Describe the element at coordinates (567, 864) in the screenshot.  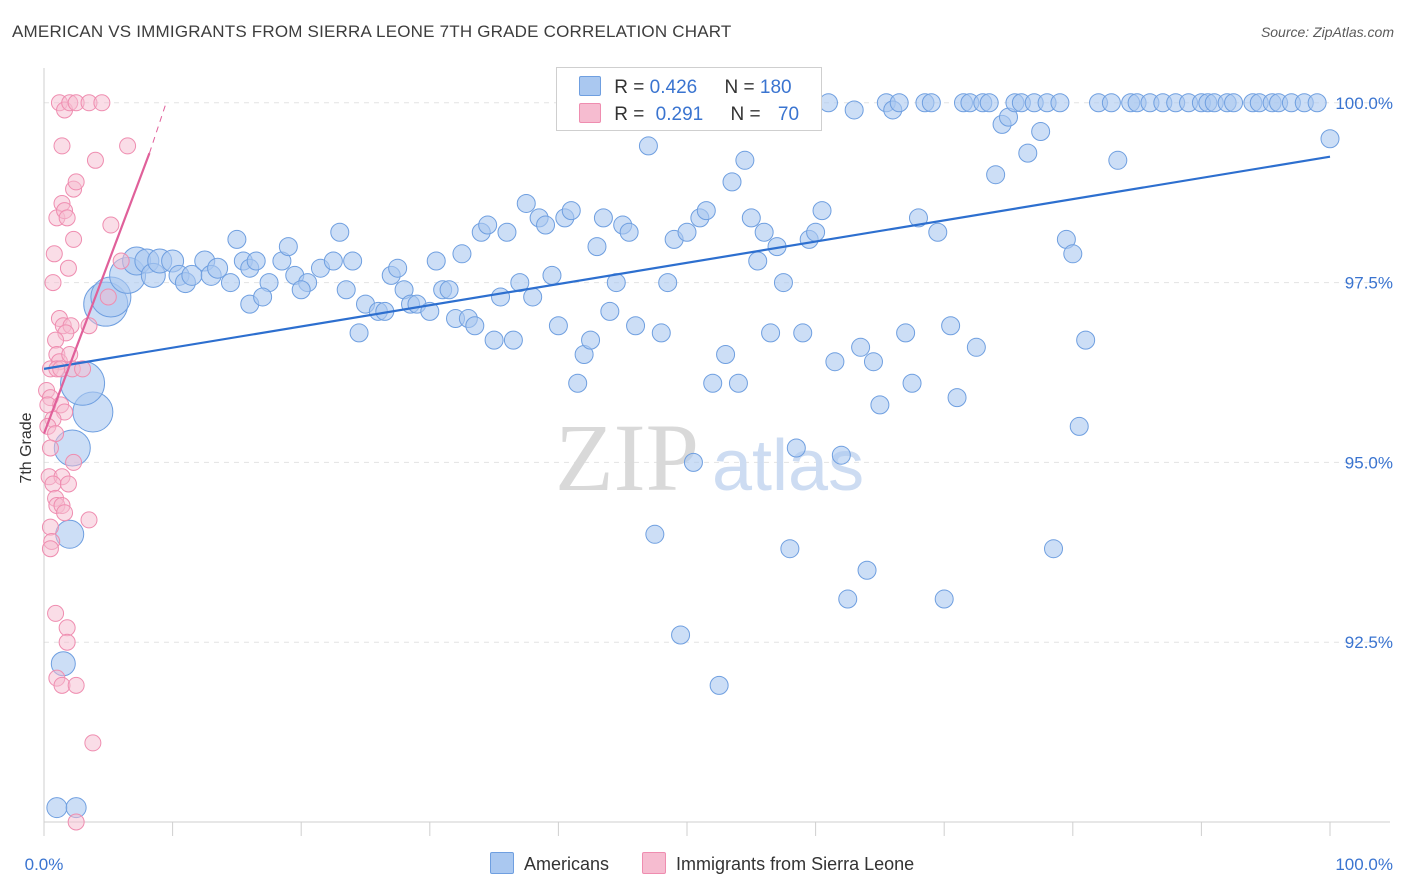
I see `legend-label-americans: Americans` at that location.